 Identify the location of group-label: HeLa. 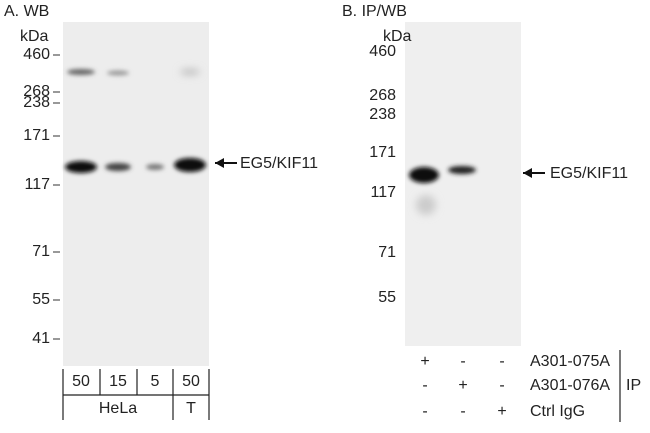
(118, 408).